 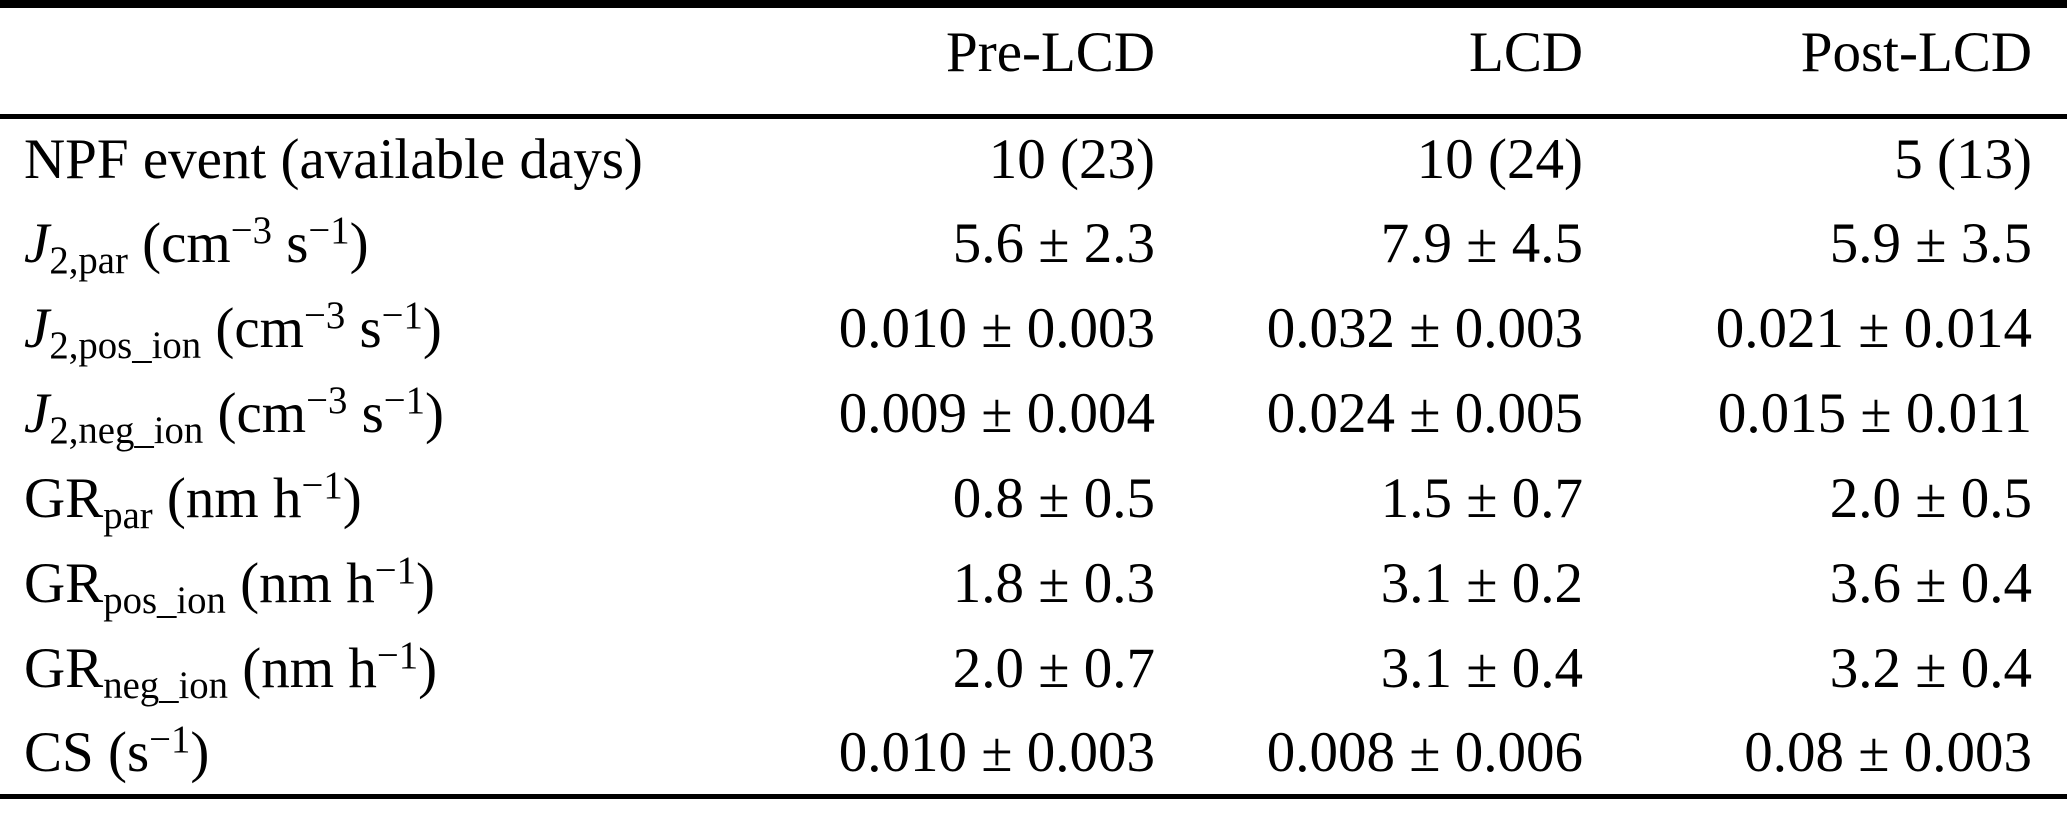 I want to click on value-cell: 2.0 ± 0.7, so click(x=1053, y=668).